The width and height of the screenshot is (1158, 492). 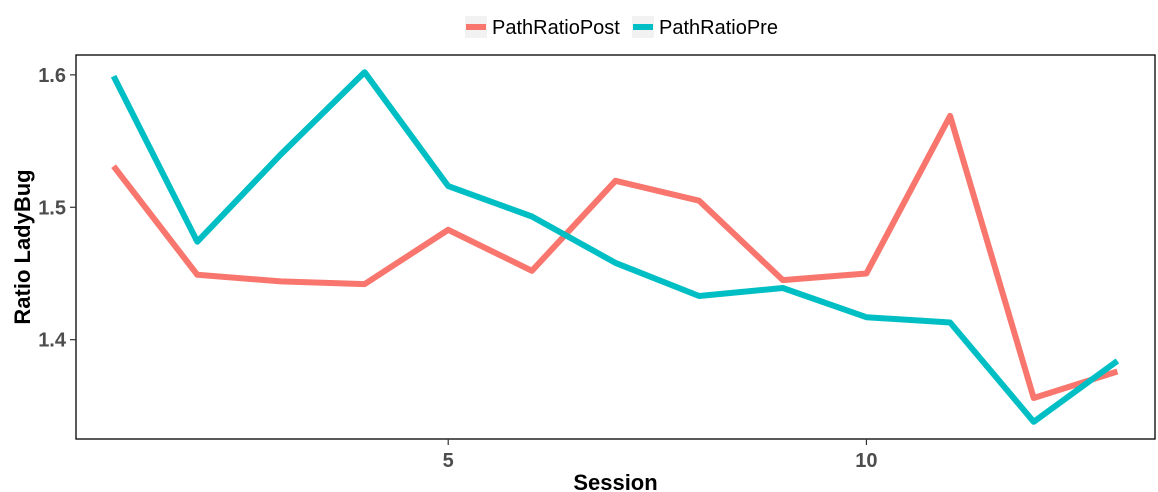 What do you see at coordinates (476, 27) in the screenshot?
I see `legend-swatch-post` at bounding box center [476, 27].